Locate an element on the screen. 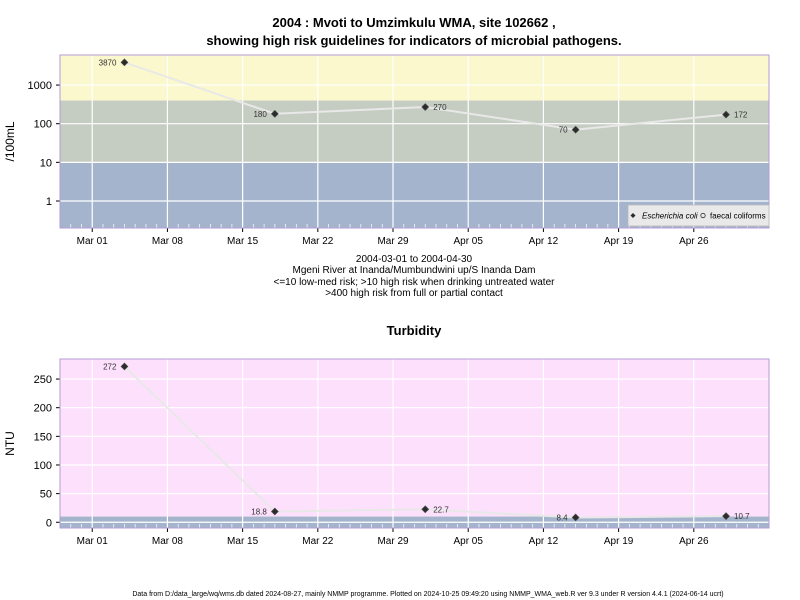  legend-label-ecoli: Escherichia coli is located at coordinates (670, 216).